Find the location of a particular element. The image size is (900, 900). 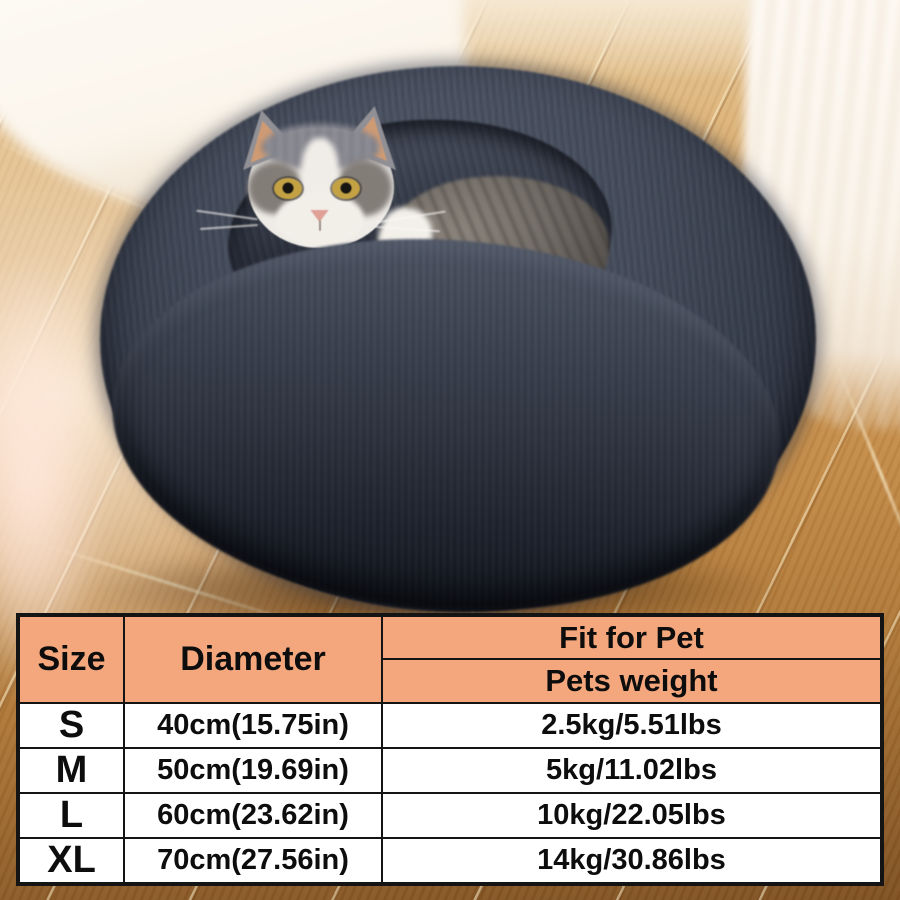

table-cell-weight-l: 10kg/22.05lbs is located at coordinates (631, 815).